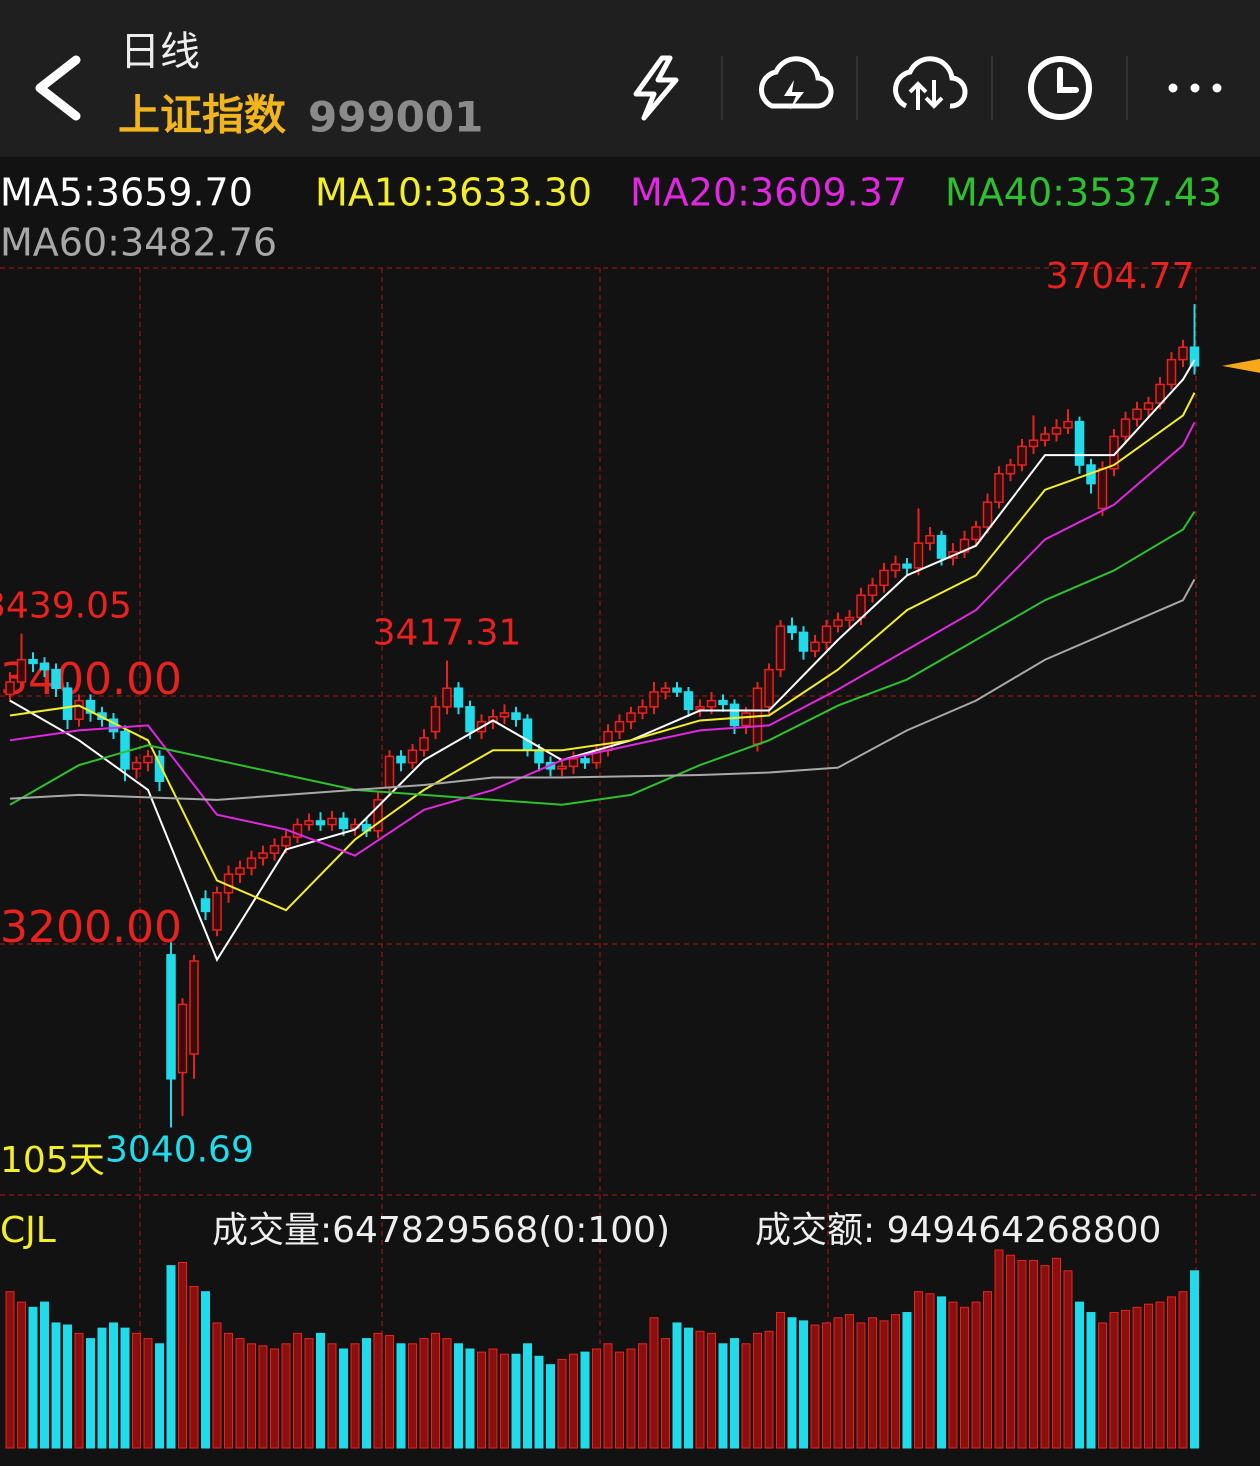 The width and height of the screenshot is (1260, 1466). What do you see at coordinates (28, 1230) in the screenshot?
I see `volume-title: CJL` at bounding box center [28, 1230].